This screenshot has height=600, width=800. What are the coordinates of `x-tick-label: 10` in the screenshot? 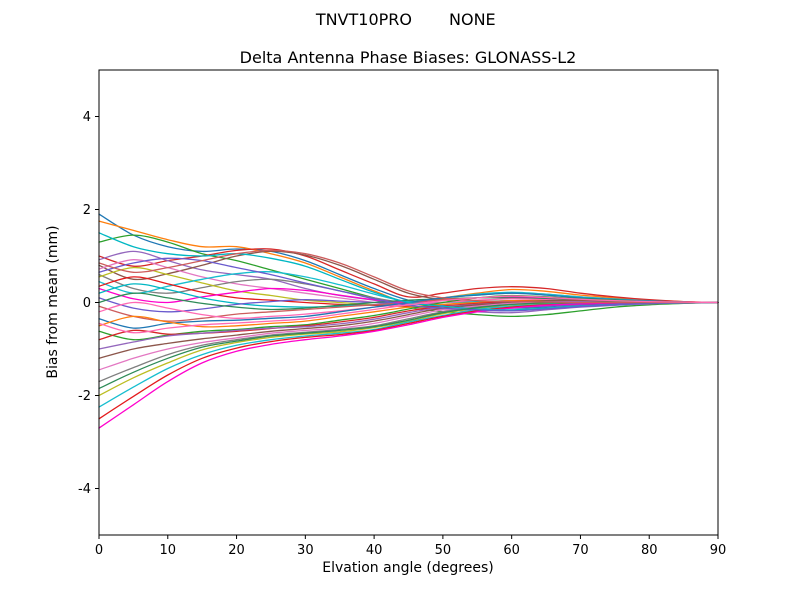 It's located at (168, 550).